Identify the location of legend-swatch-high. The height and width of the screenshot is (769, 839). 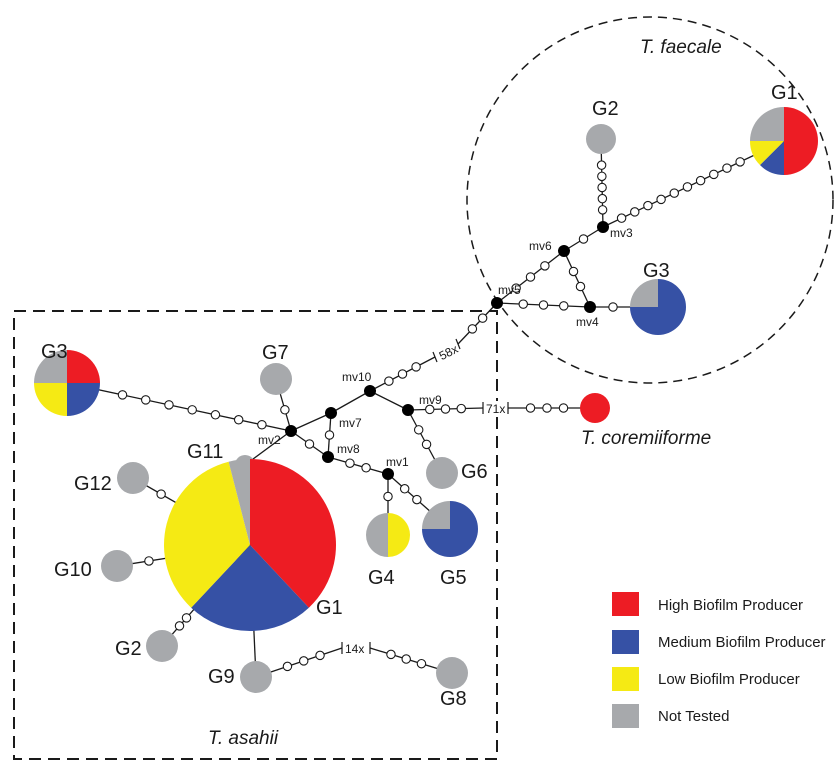
(625, 604).